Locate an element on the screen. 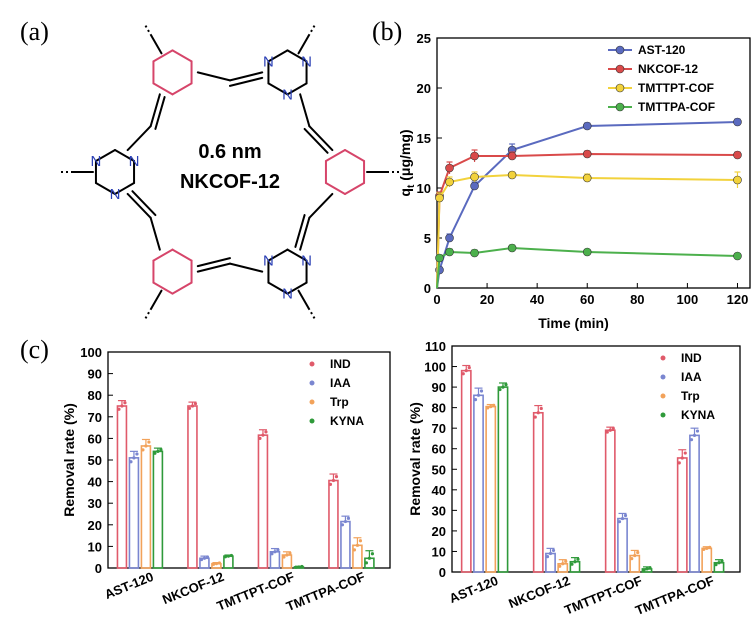 The height and width of the screenshot is (643, 754). legend-entry: IND is located at coordinates (691, 358).